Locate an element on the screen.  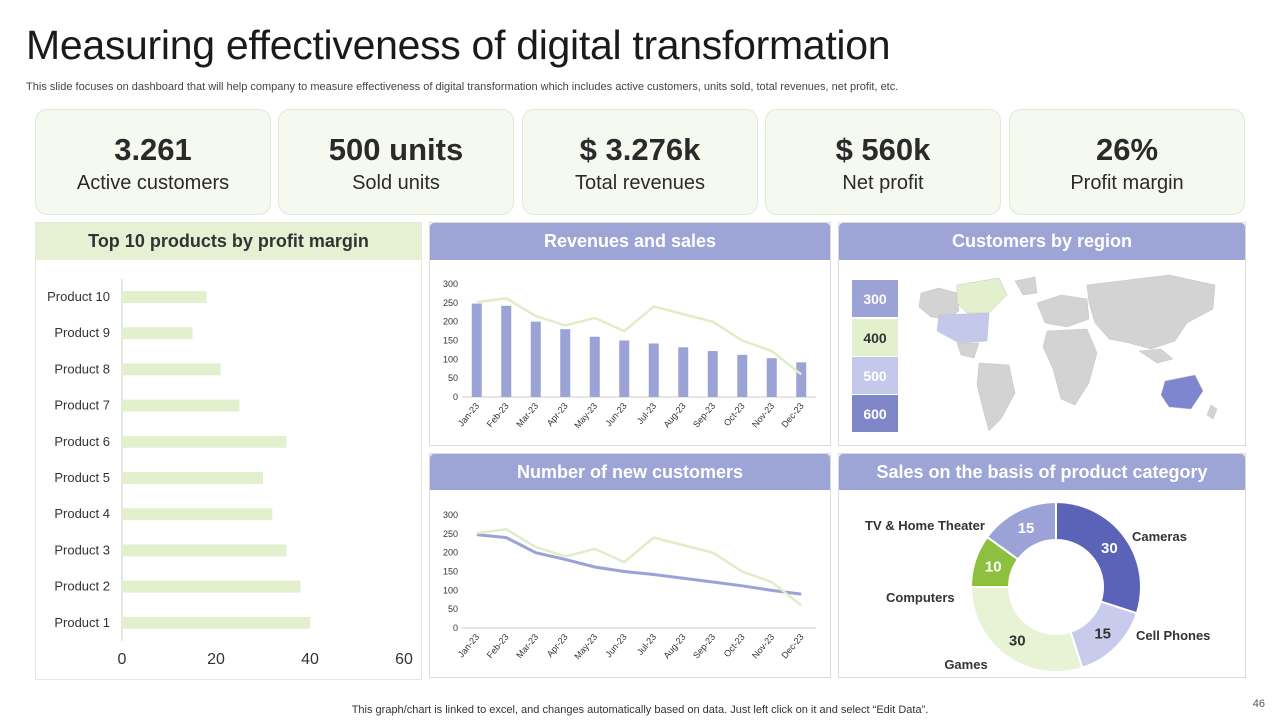
kpi-label: Net profit is located at coordinates (883, 183).